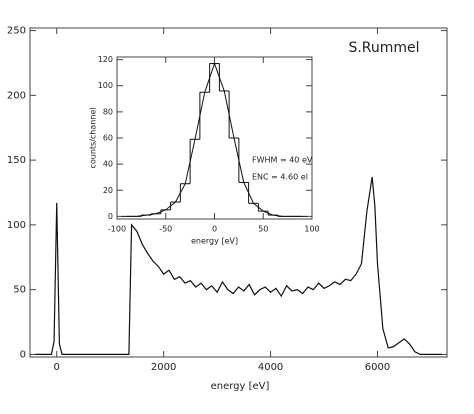  I want to click on y-tick-label: 250, so click(16, 31).